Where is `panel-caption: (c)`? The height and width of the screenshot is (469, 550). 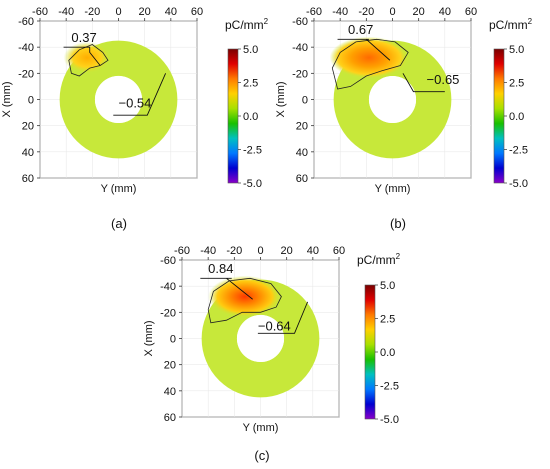 panel-caption: (c) is located at coordinates (261, 455).